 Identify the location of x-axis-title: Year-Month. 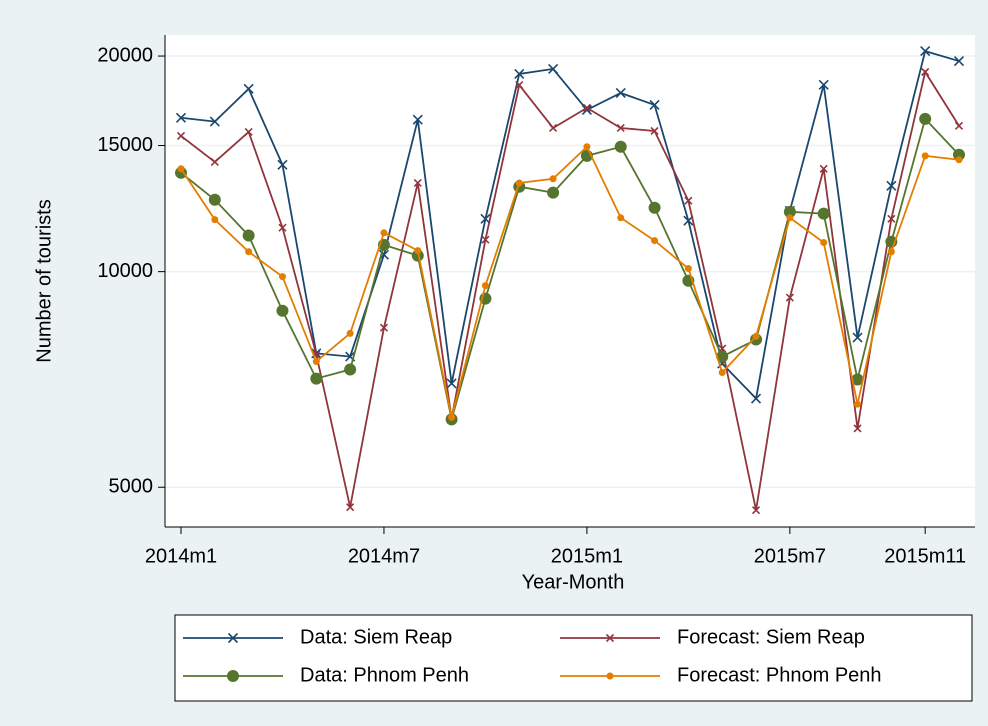
(573, 582).